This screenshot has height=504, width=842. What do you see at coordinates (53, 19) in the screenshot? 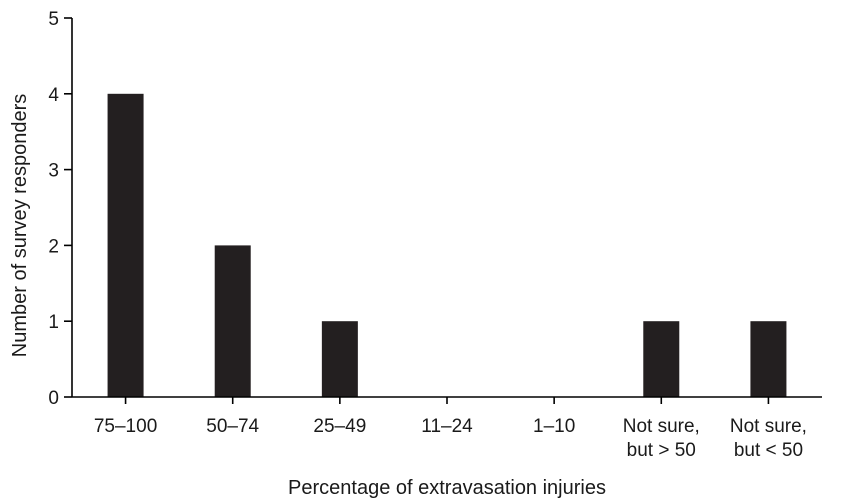
I see `y-tick-label: 5` at bounding box center [53, 19].